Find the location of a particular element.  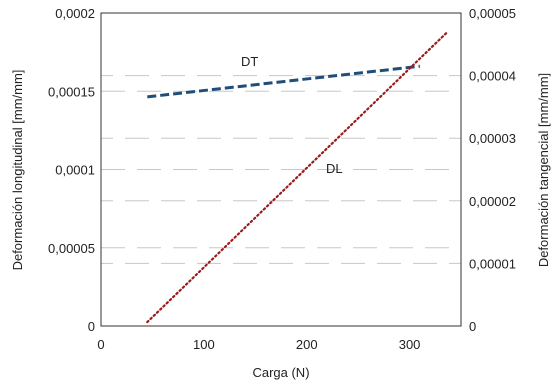

y-right-tick-label: 0,00001 is located at coordinates (492, 263).